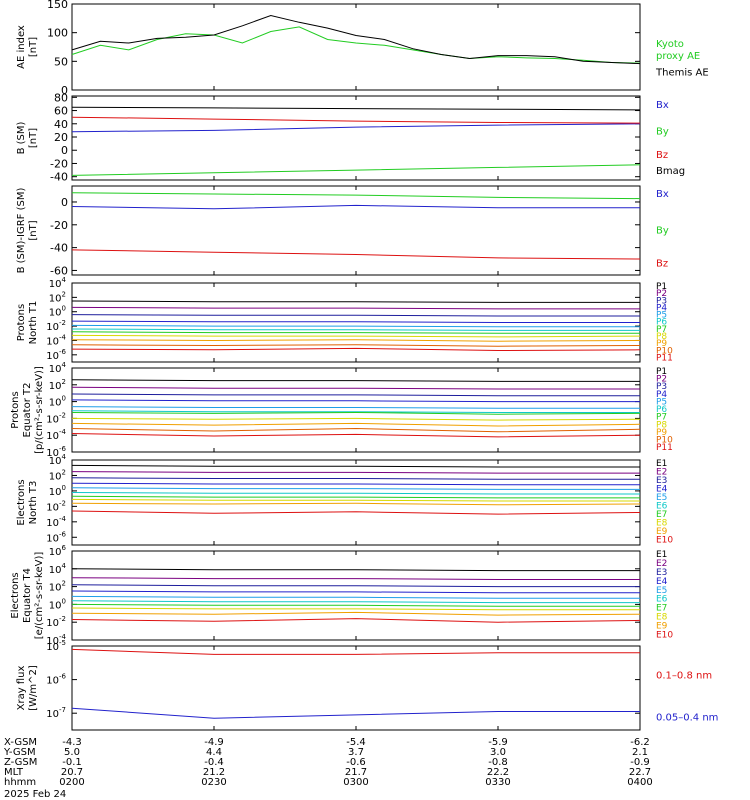  I want to click on series-line-e5, so click(355, 488).